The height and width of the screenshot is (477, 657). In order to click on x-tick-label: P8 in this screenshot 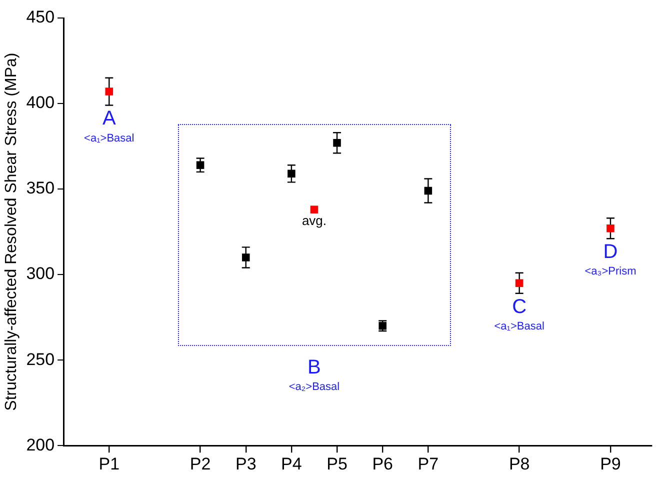, I will do `click(519, 464)`.